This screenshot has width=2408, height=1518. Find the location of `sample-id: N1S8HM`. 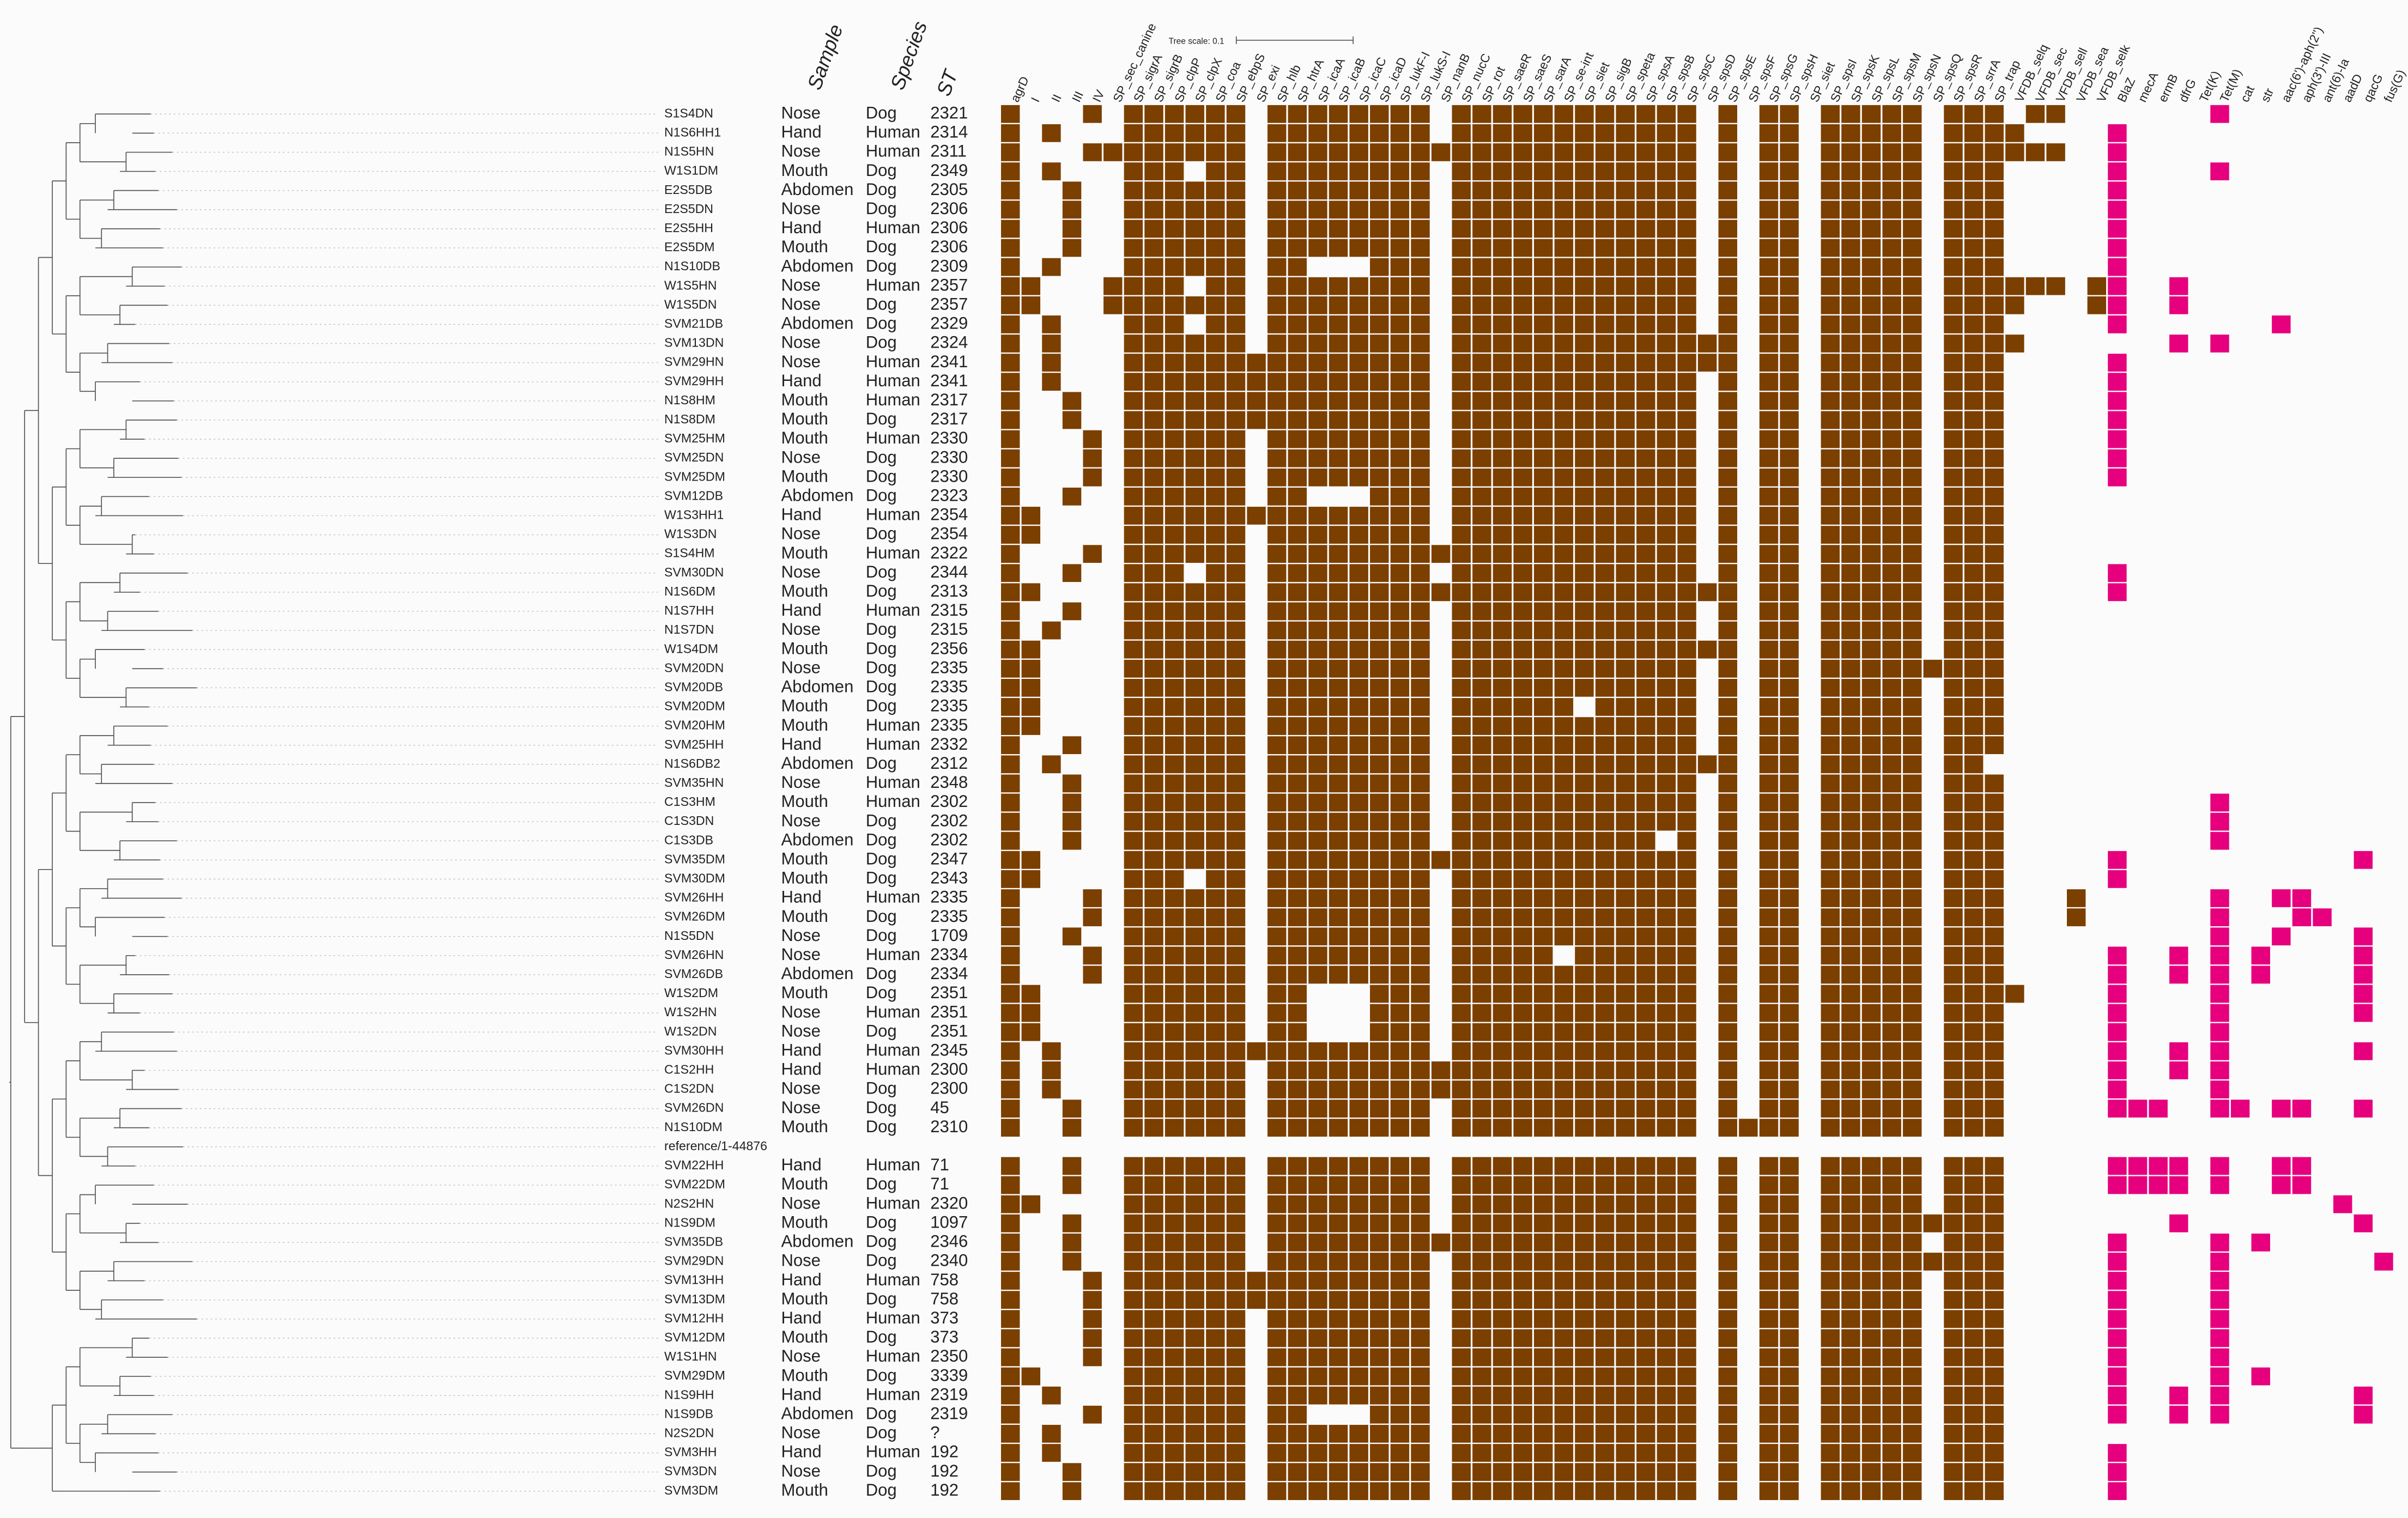

sample-id: N1S8HM is located at coordinates (689, 400).